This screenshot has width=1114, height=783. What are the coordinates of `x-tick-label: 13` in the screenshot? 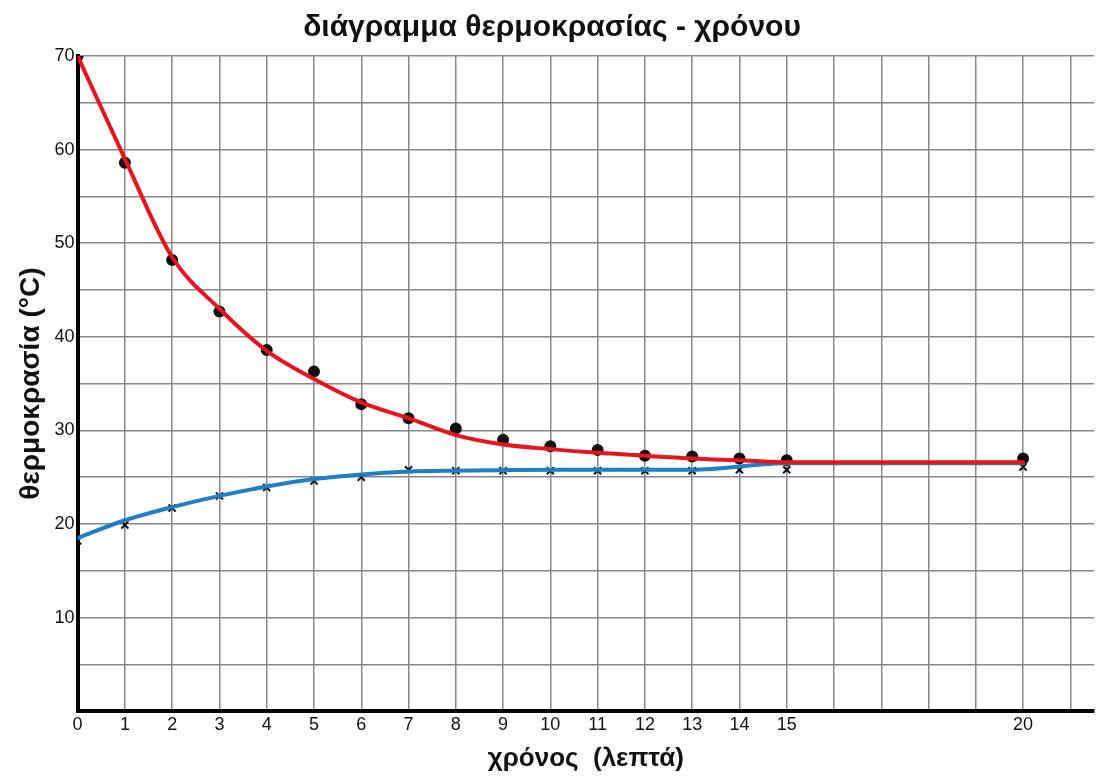 It's located at (692, 723).